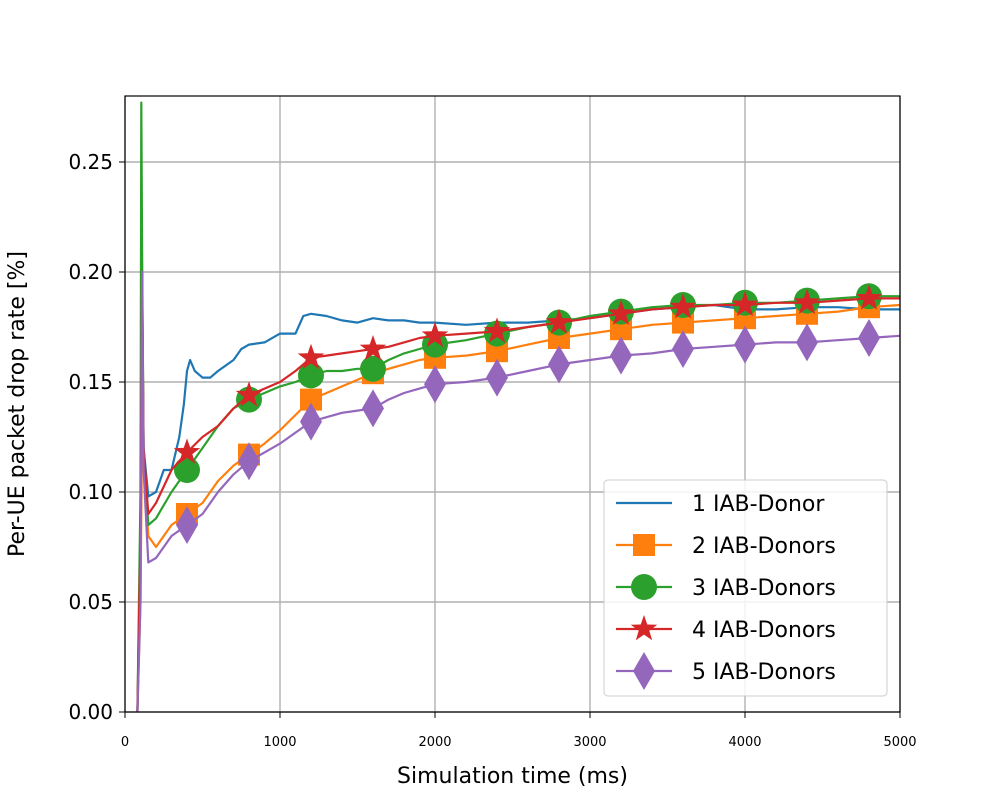 Image resolution: width=1000 pixels, height=800 pixels. What do you see at coordinates (519, 731) in the screenshot?
I see `x-axis: 0 1000 2000 3000 4000 5000` at bounding box center [519, 731].